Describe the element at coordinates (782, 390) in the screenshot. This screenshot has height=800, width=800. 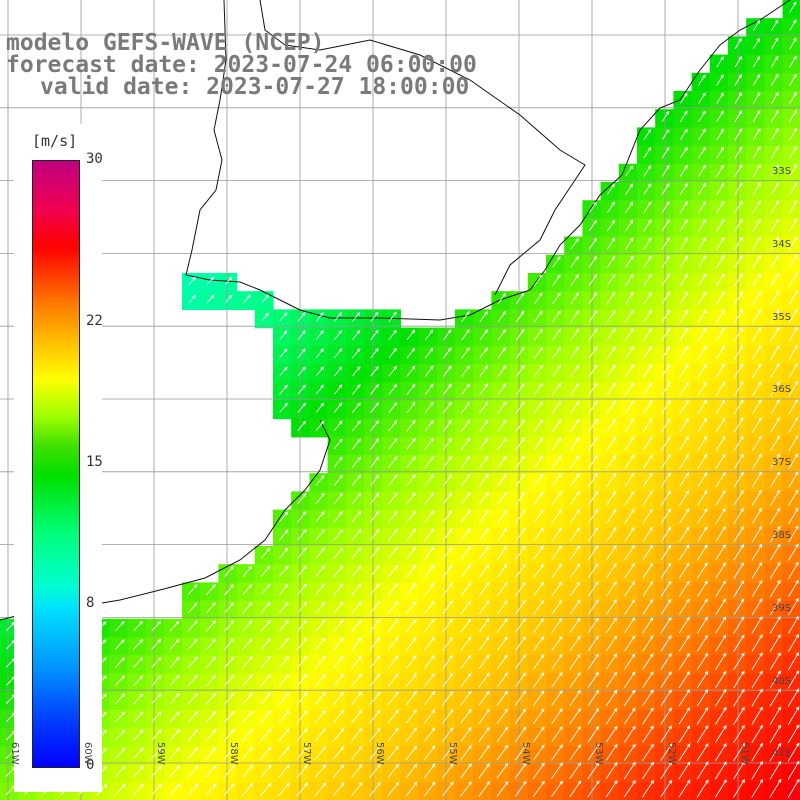
I see `latitude-label: 36S` at that location.